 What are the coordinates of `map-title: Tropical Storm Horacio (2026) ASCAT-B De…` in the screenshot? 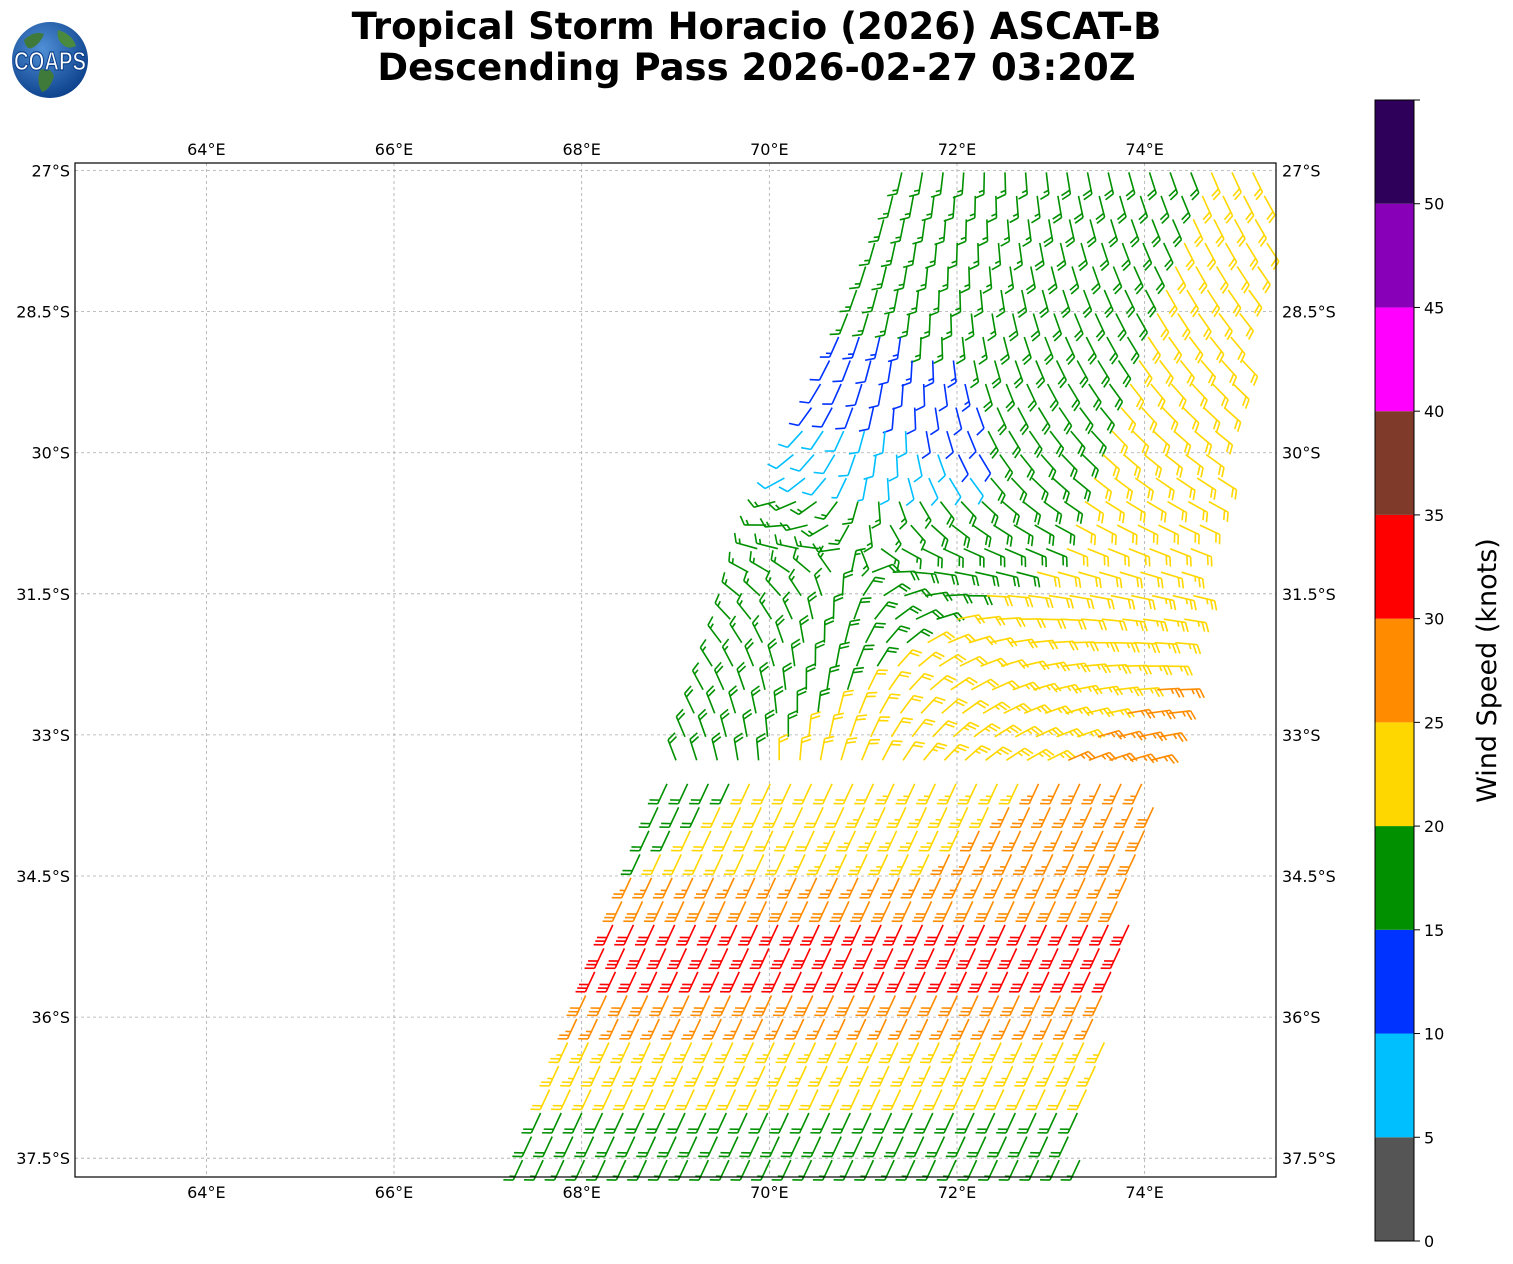 It's located at (756, 47).